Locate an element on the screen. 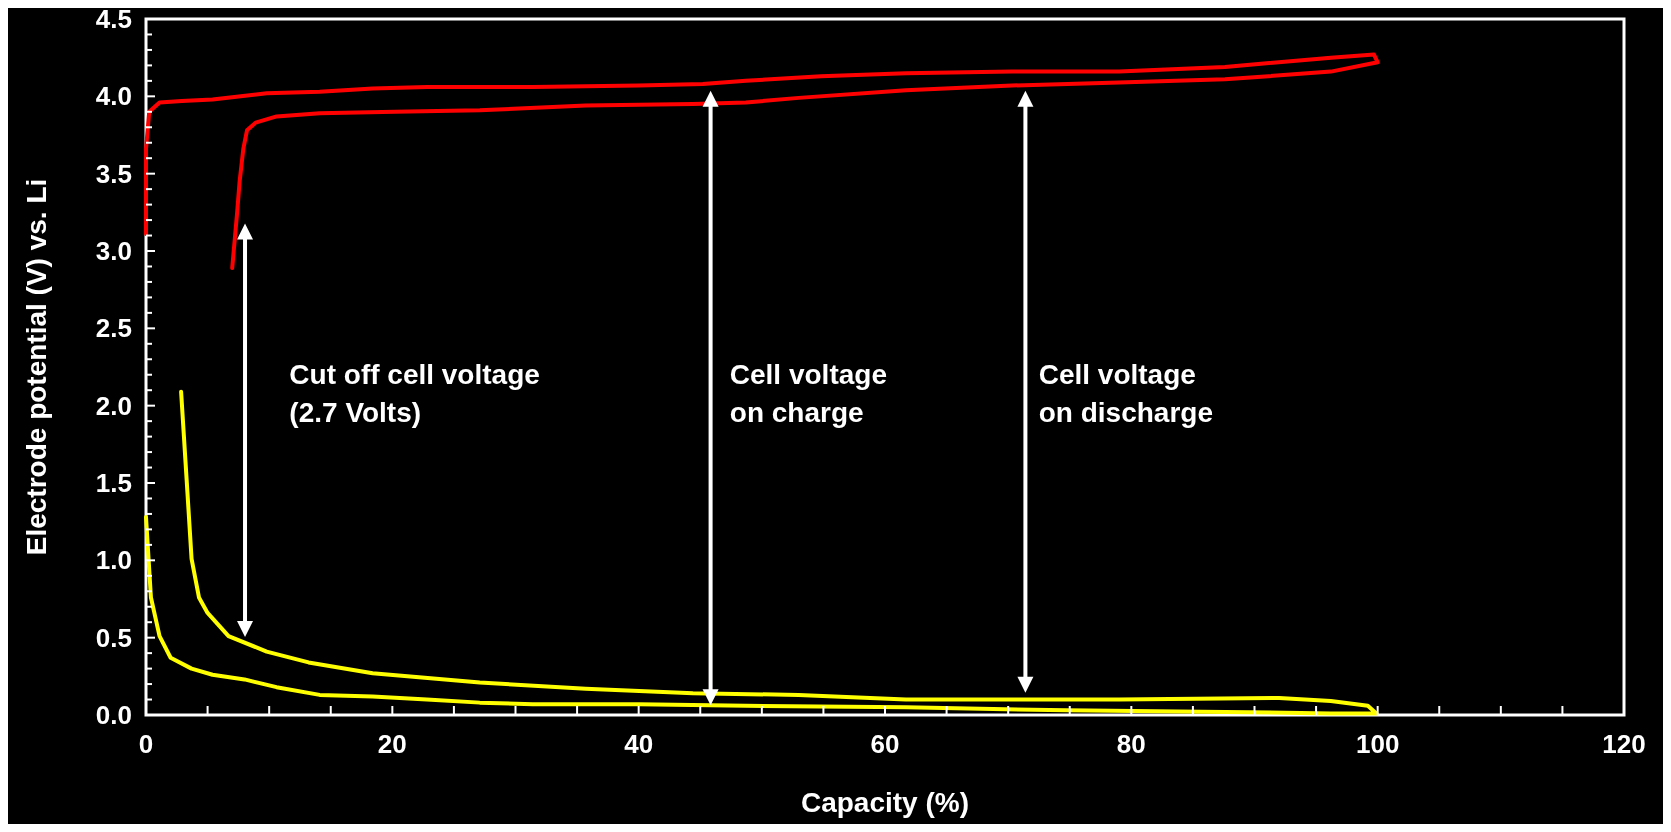 The width and height of the screenshot is (1671, 832). y-tick-label: 1.0 is located at coordinates (113, 560).